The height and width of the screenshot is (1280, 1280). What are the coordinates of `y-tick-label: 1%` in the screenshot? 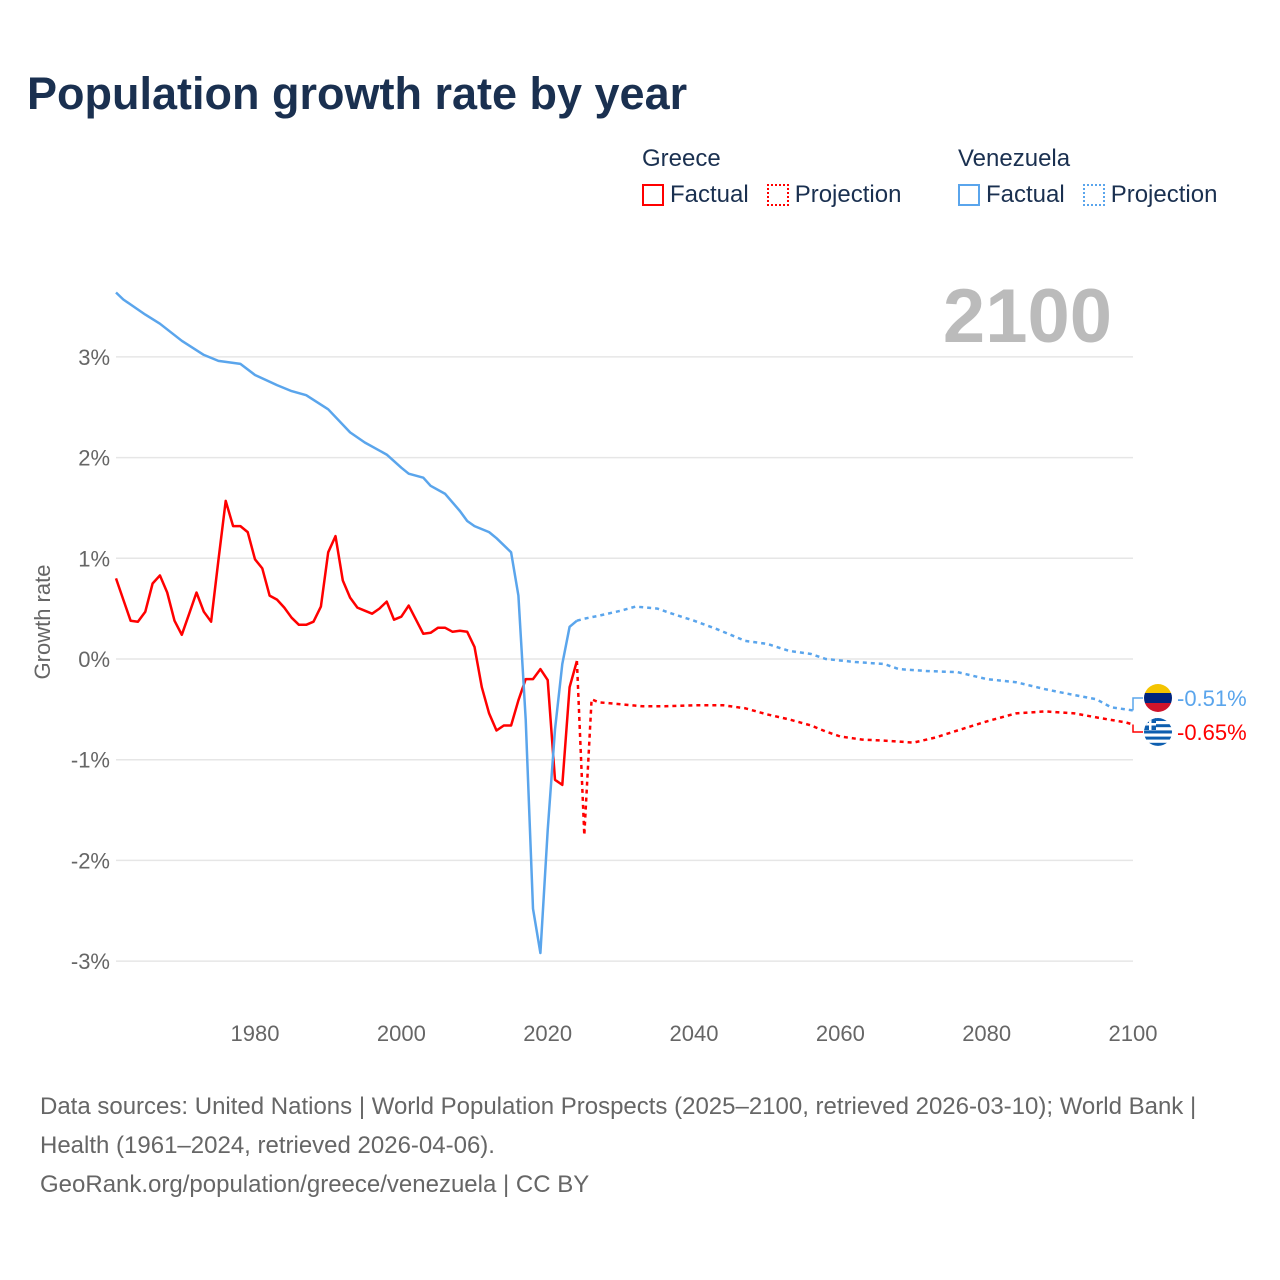 It's located at (94, 558).